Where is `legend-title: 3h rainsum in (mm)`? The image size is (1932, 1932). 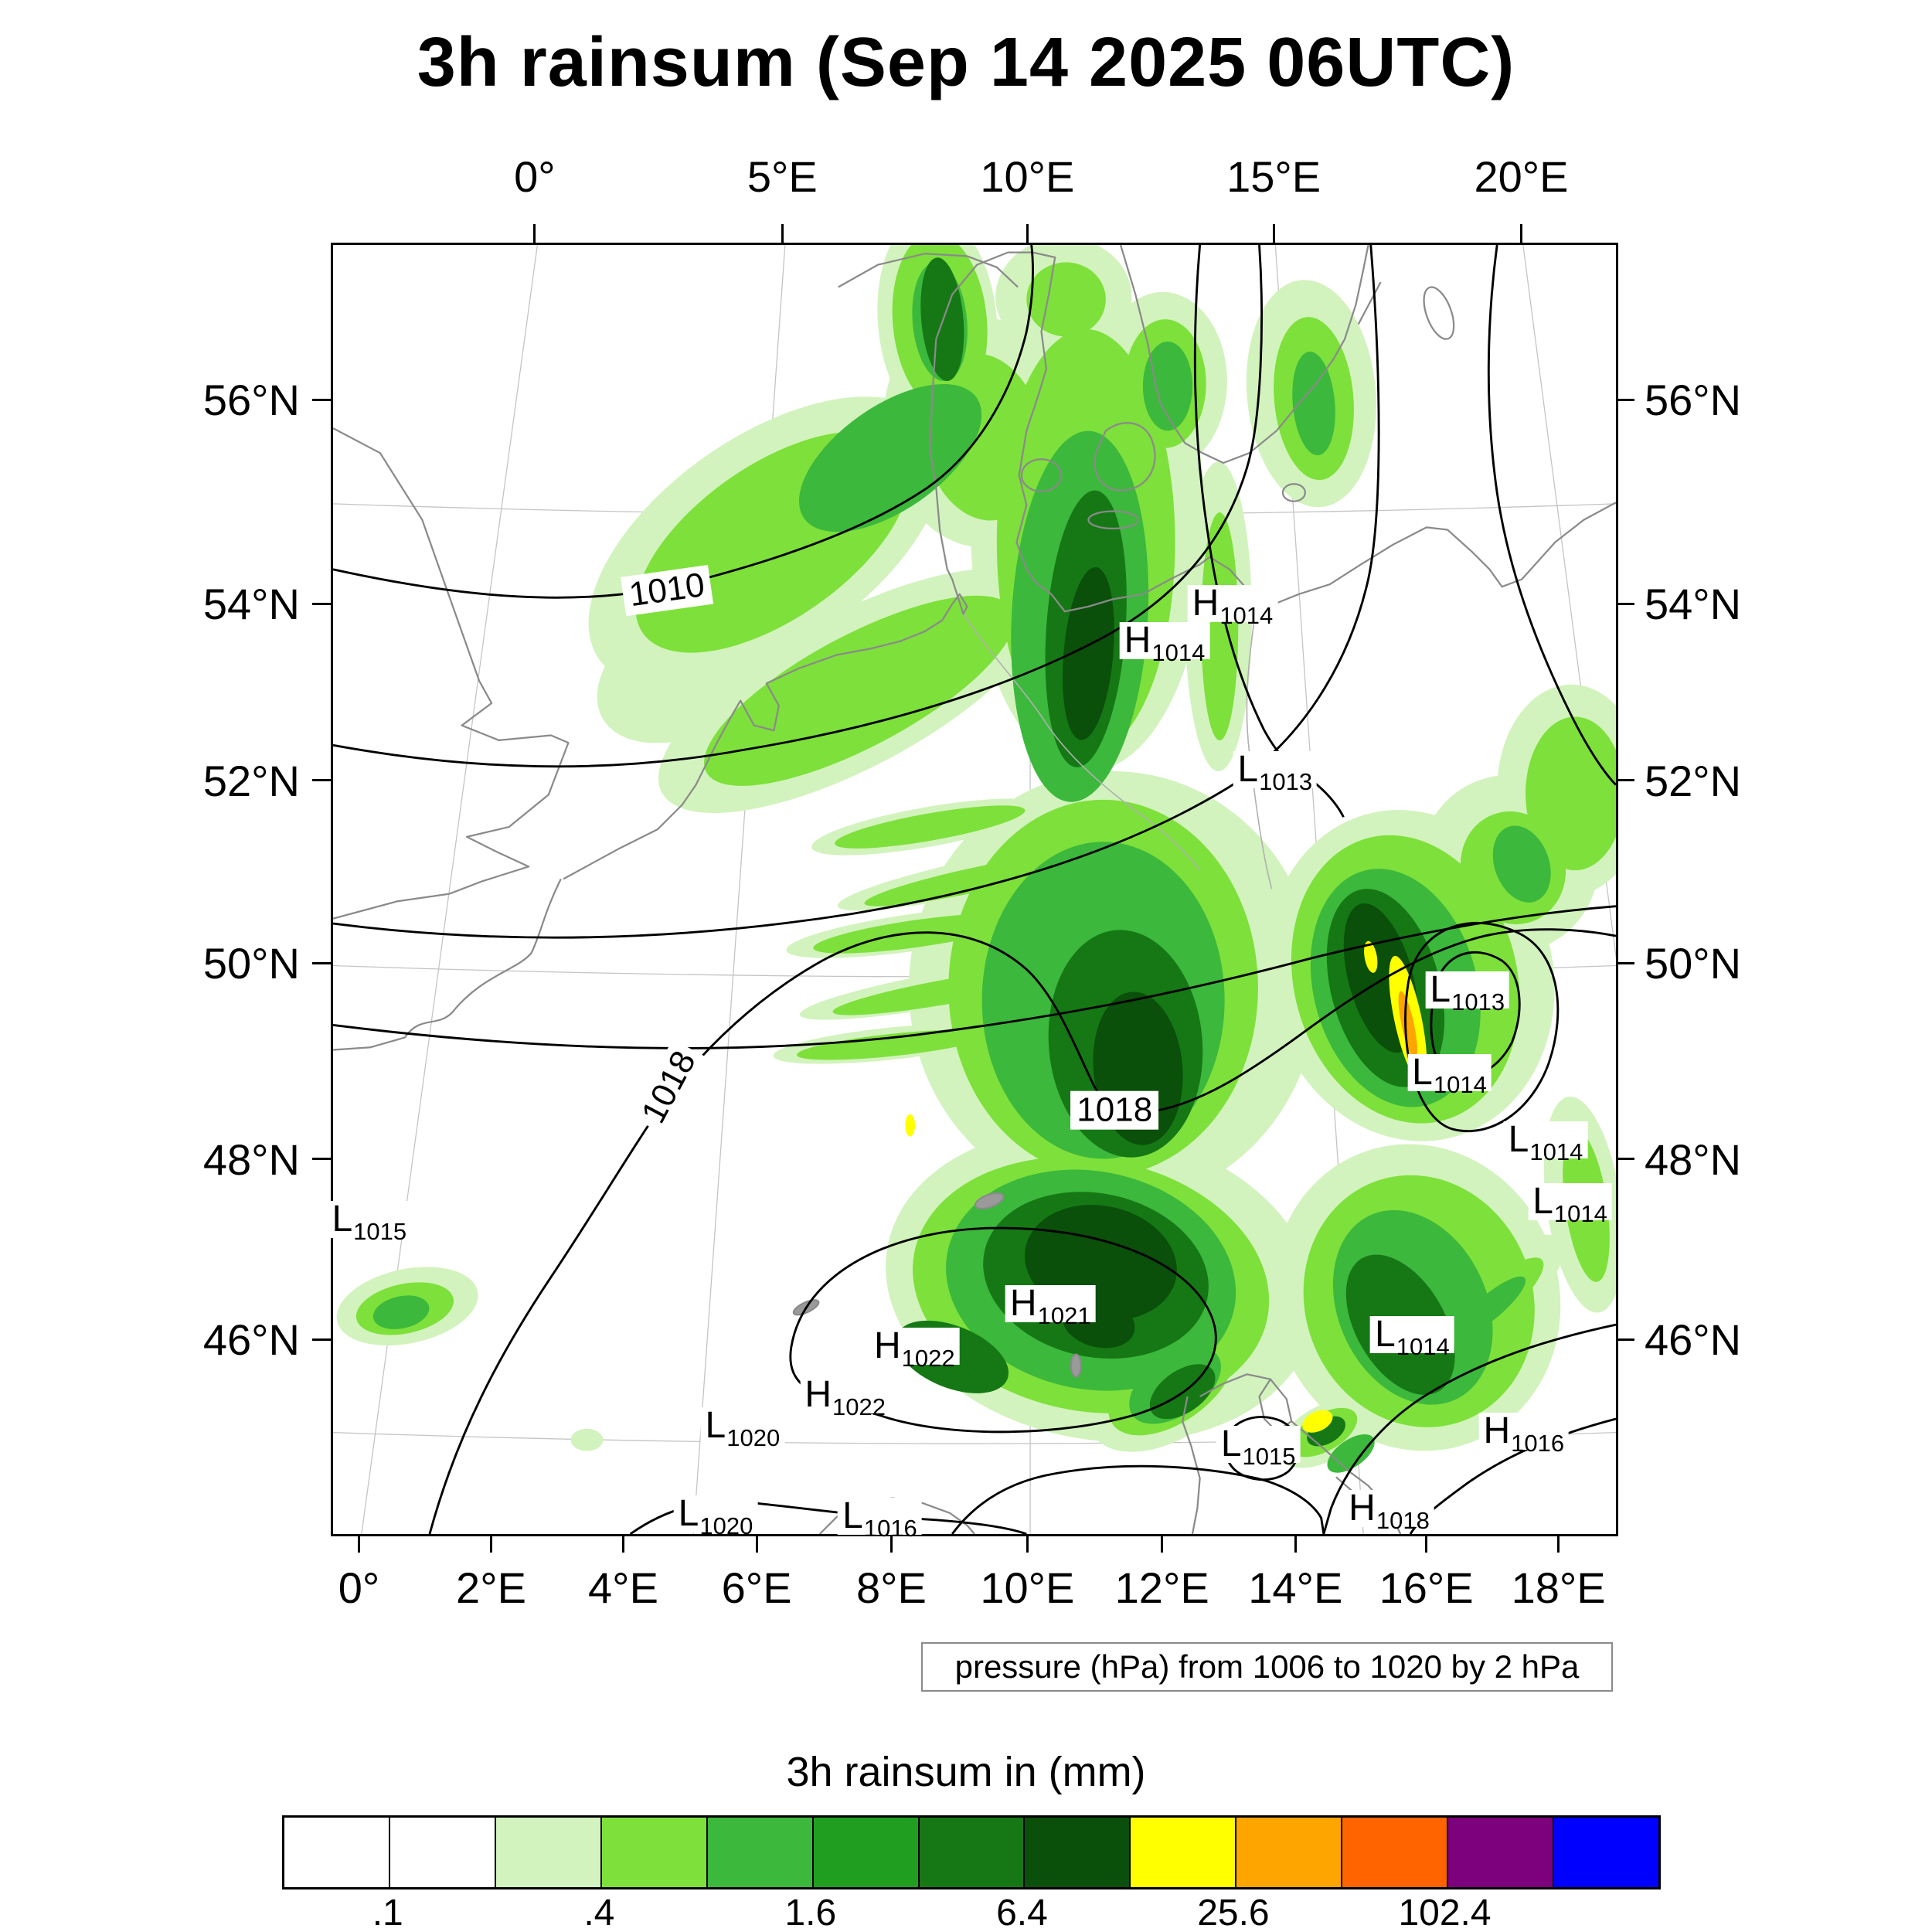
legend-title: 3h rainsum in (mm) is located at coordinates (966, 1772).